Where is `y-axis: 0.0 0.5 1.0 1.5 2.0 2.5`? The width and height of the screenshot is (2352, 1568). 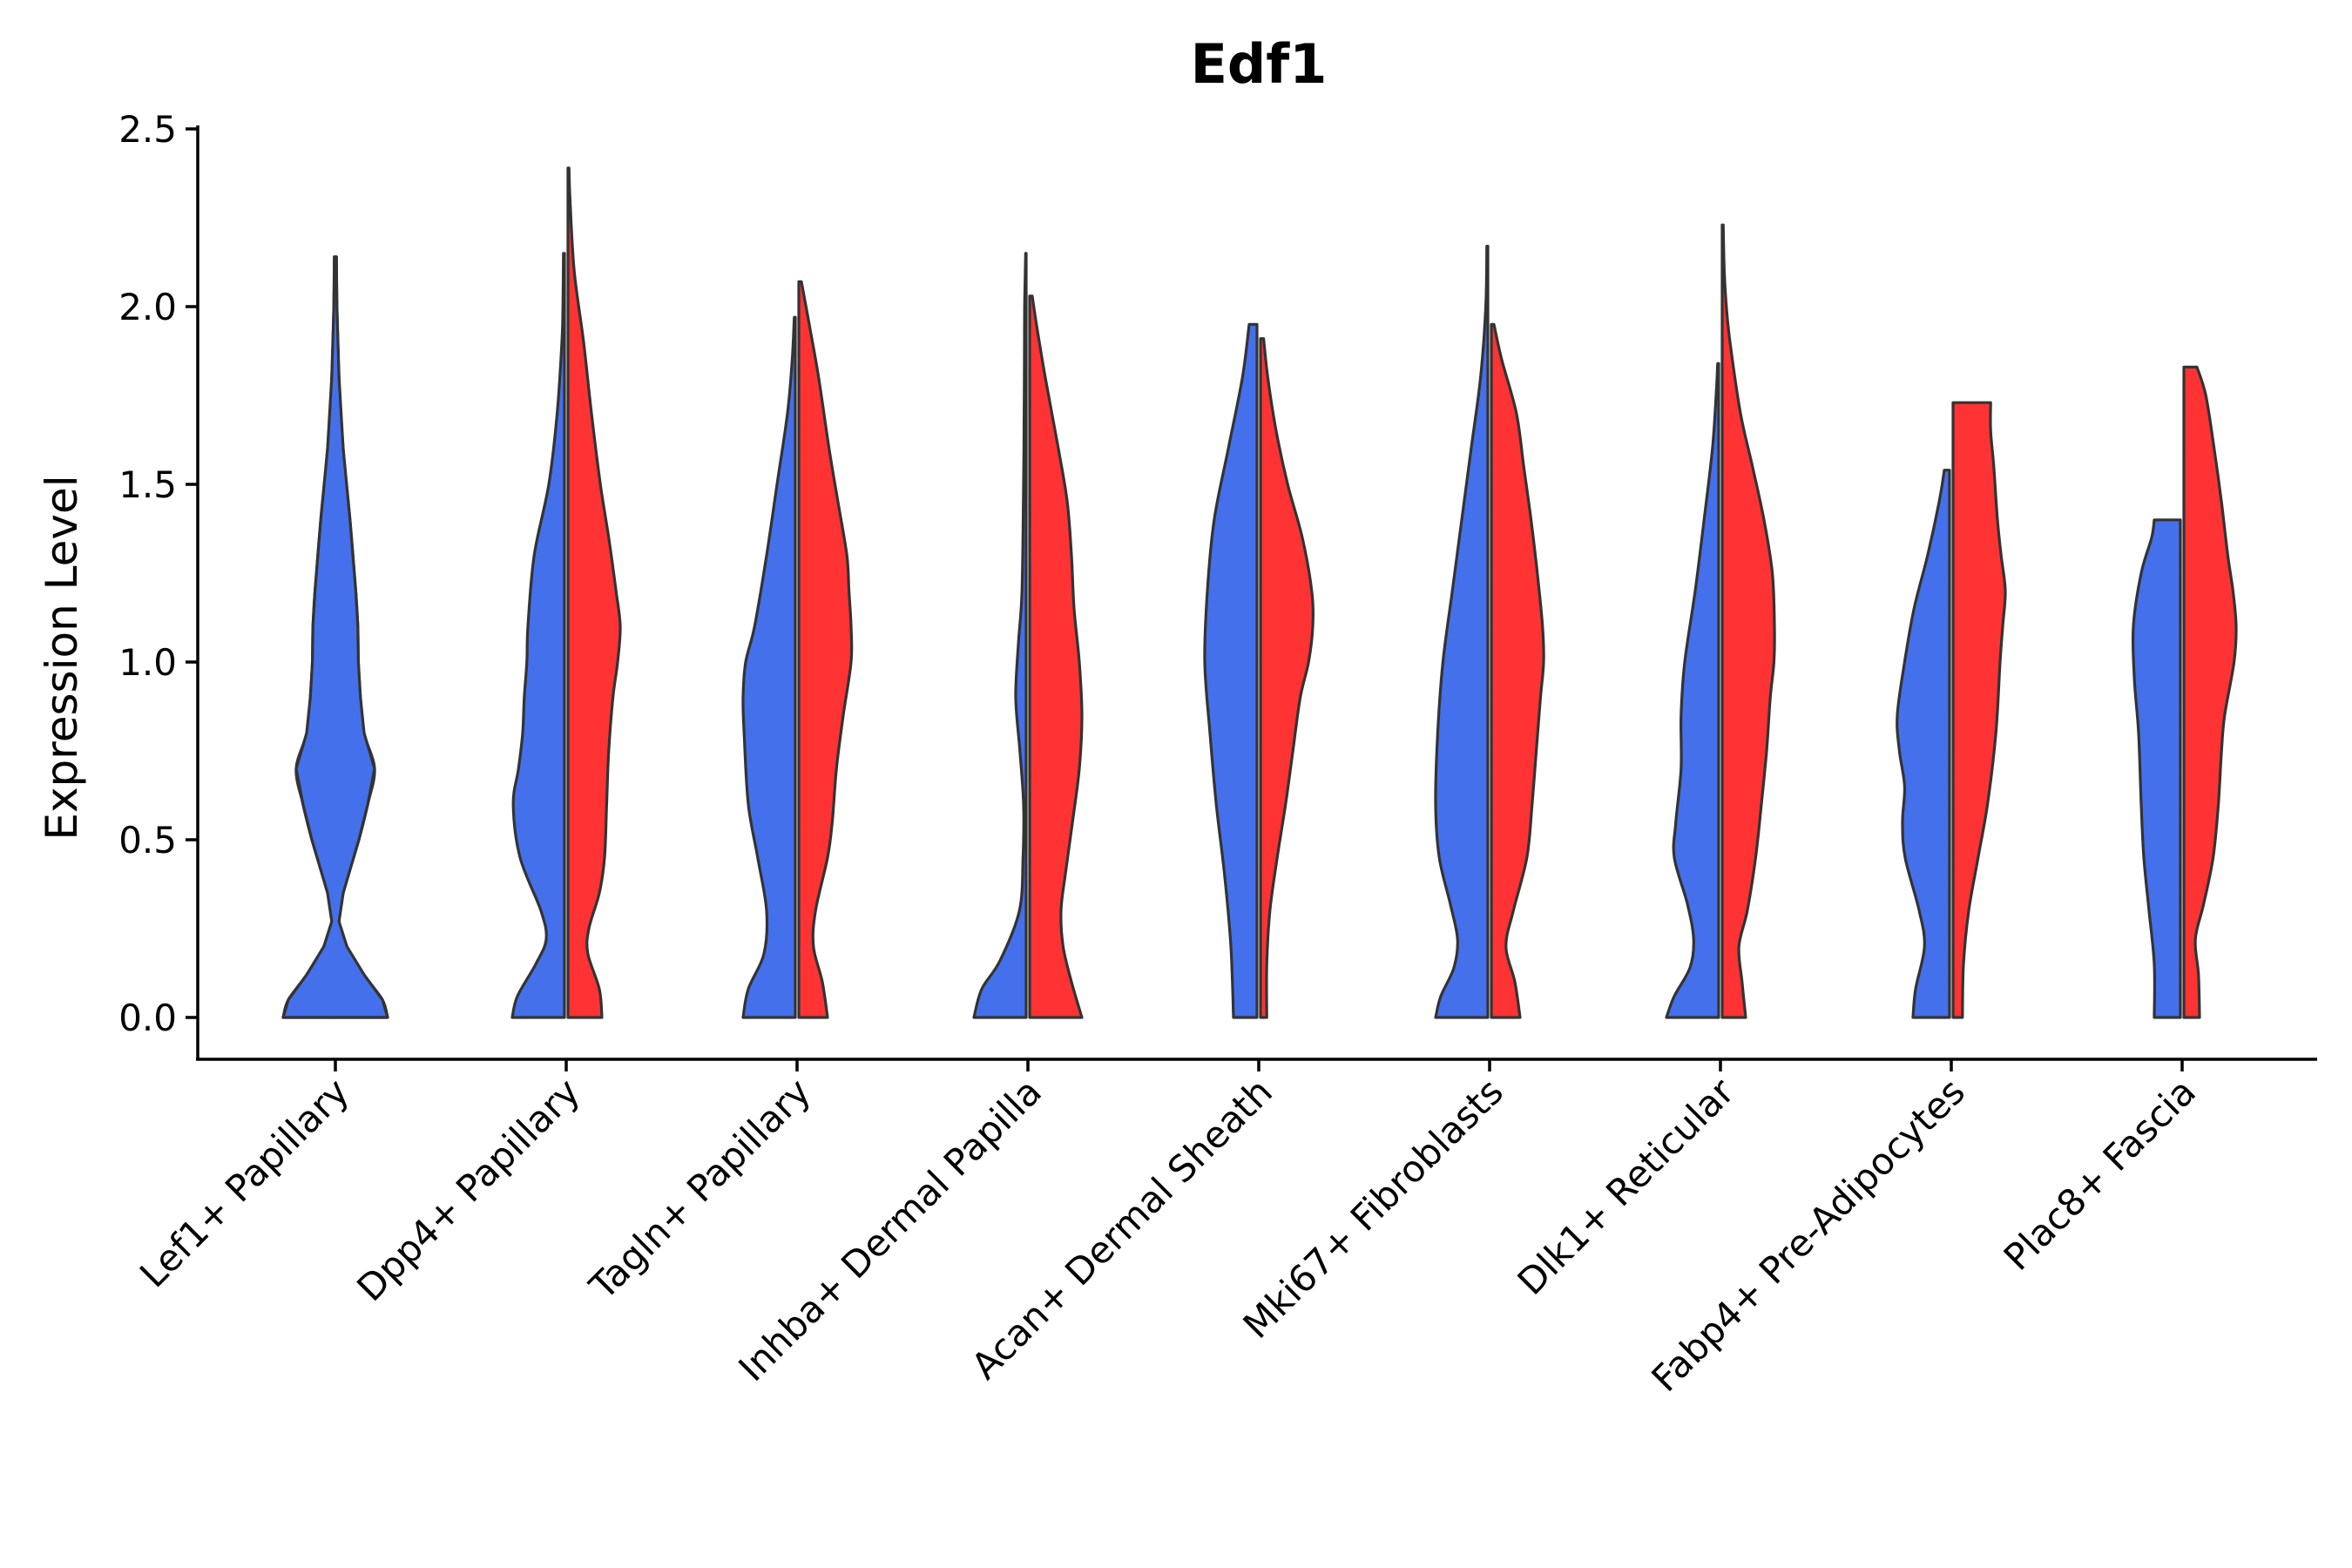
y-axis: 0.0 0.5 1.0 1.5 2.0 2.5 is located at coordinates (158, 583).